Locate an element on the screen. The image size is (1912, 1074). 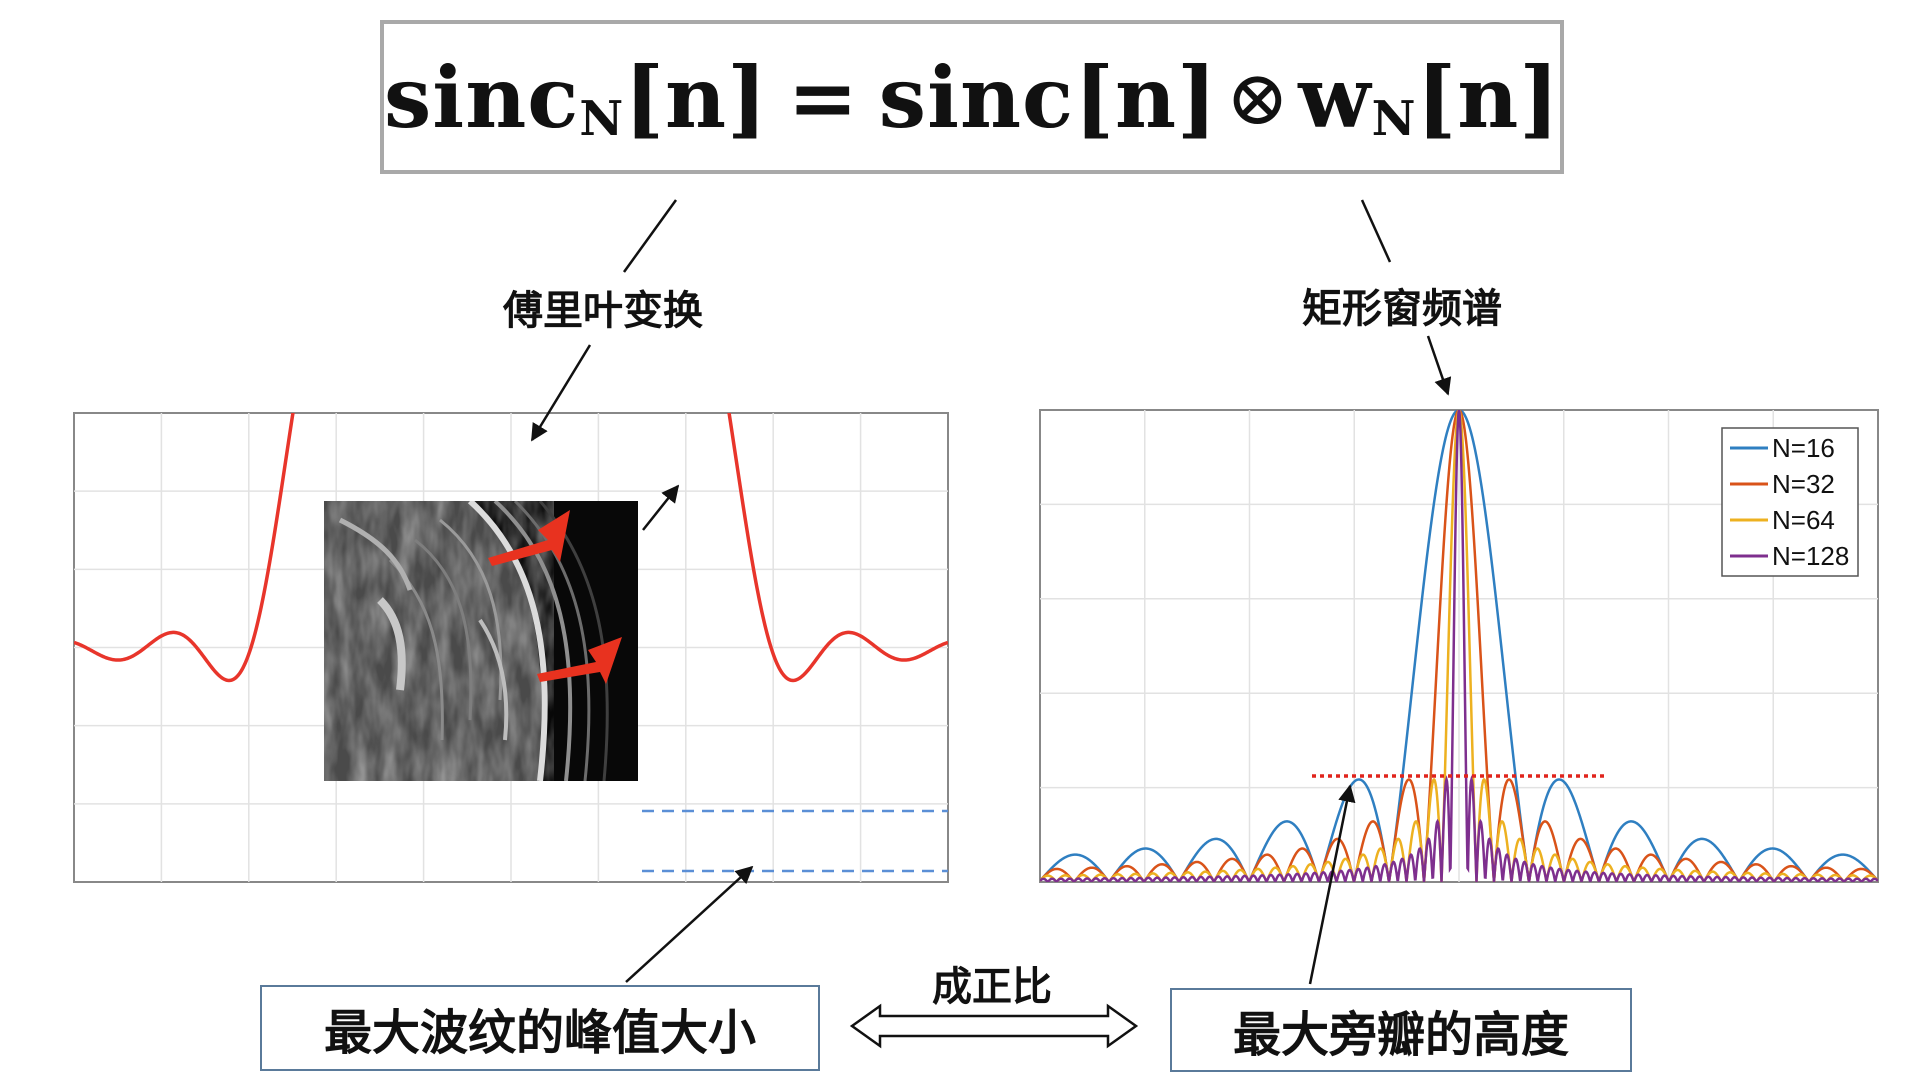
label-proportional: 成正比 is located at coordinates (992, 987).